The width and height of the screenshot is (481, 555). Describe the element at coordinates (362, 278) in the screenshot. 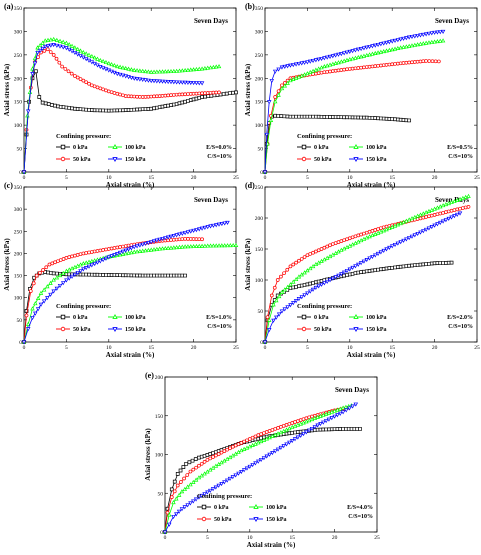

I see `series-150-kpa` at that location.